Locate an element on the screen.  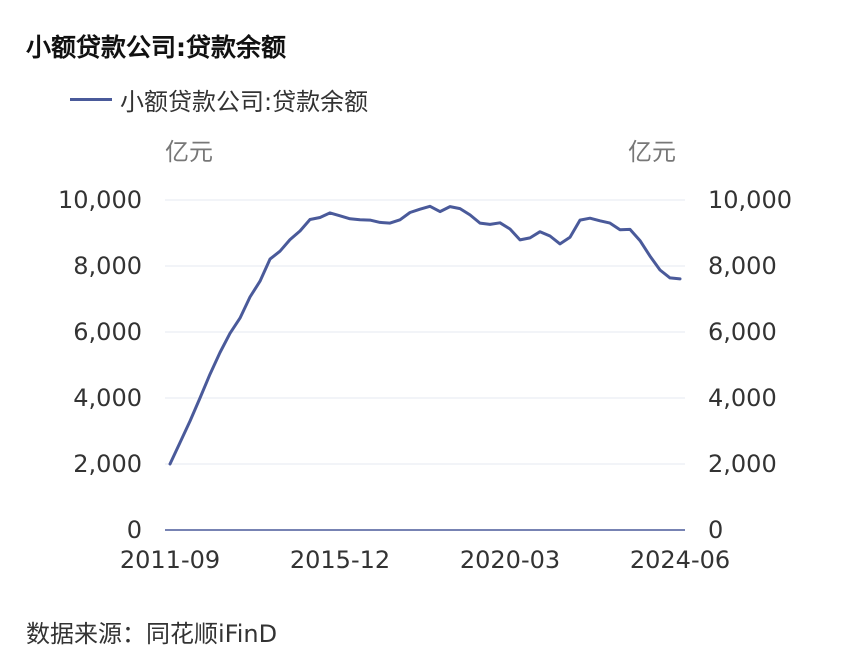
right-axis-unit: 亿元 is located at coordinates (652, 152).